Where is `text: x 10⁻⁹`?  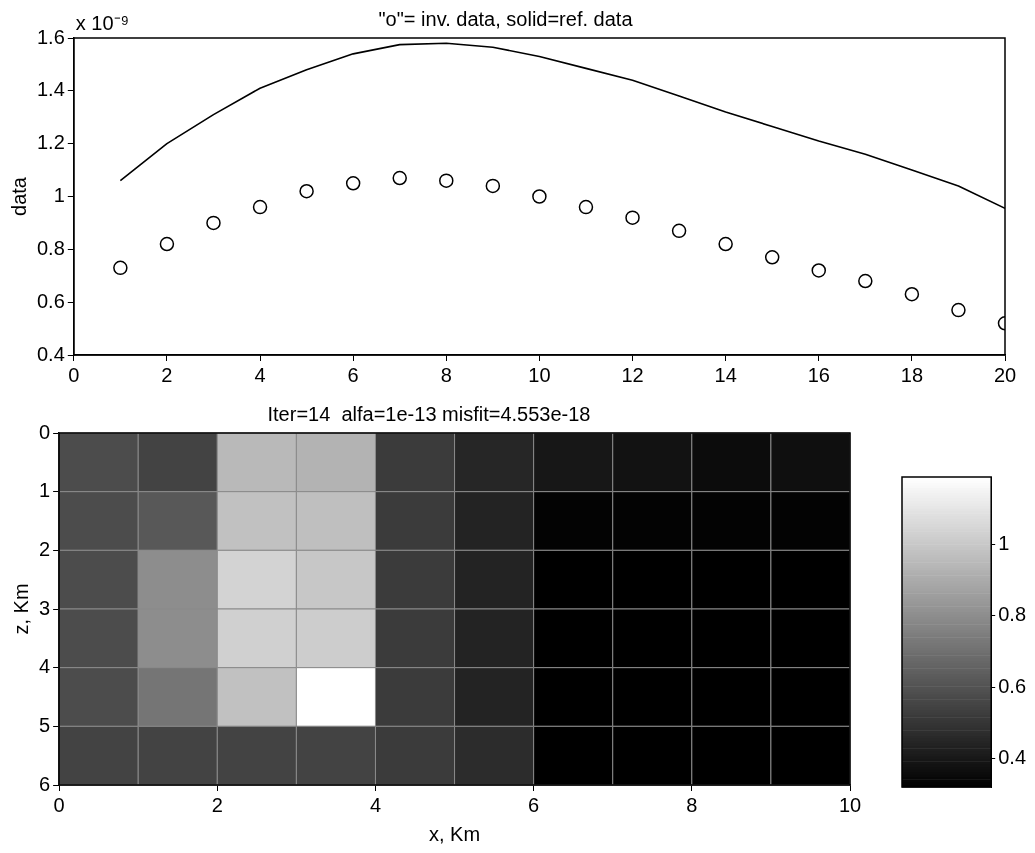 text: x 10⁻⁹ is located at coordinates (102, 22).